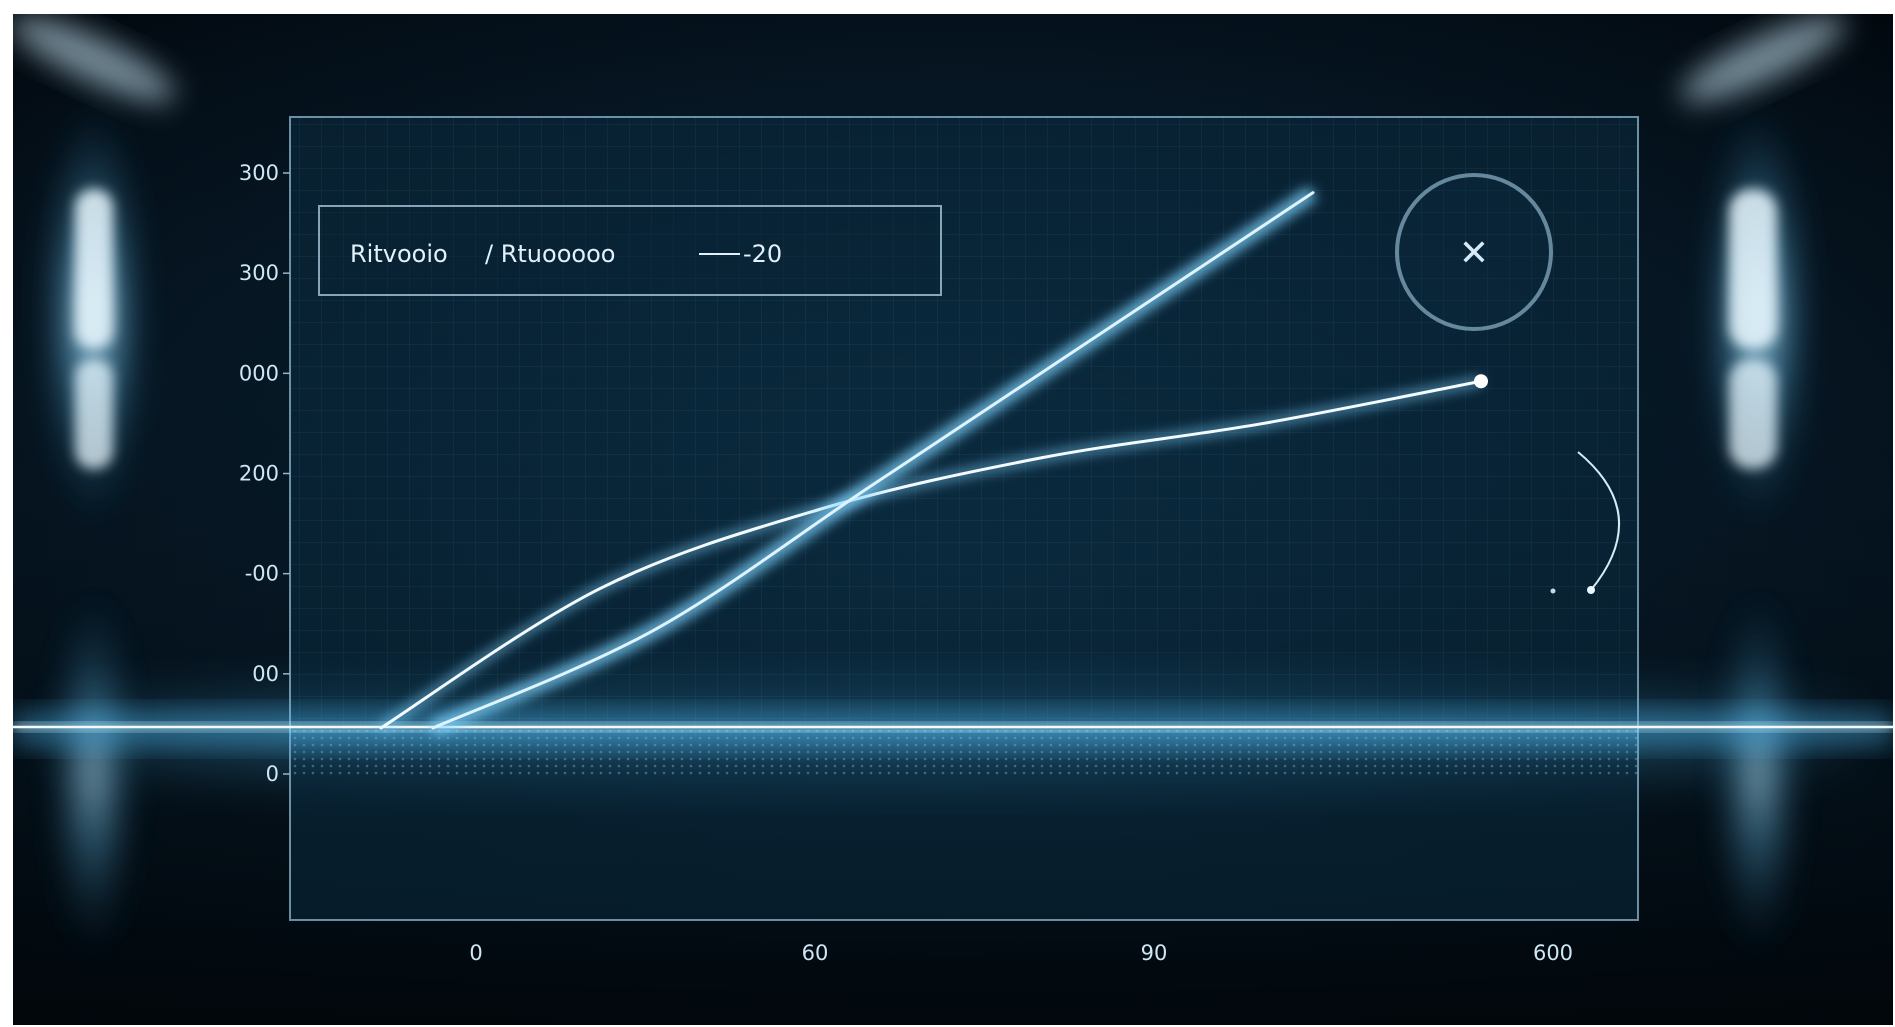 The image size is (1895, 1027). Describe the element at coordinates (399, 254) in the screenshot. I see `legend-label-1: Ritvooio` at that location.